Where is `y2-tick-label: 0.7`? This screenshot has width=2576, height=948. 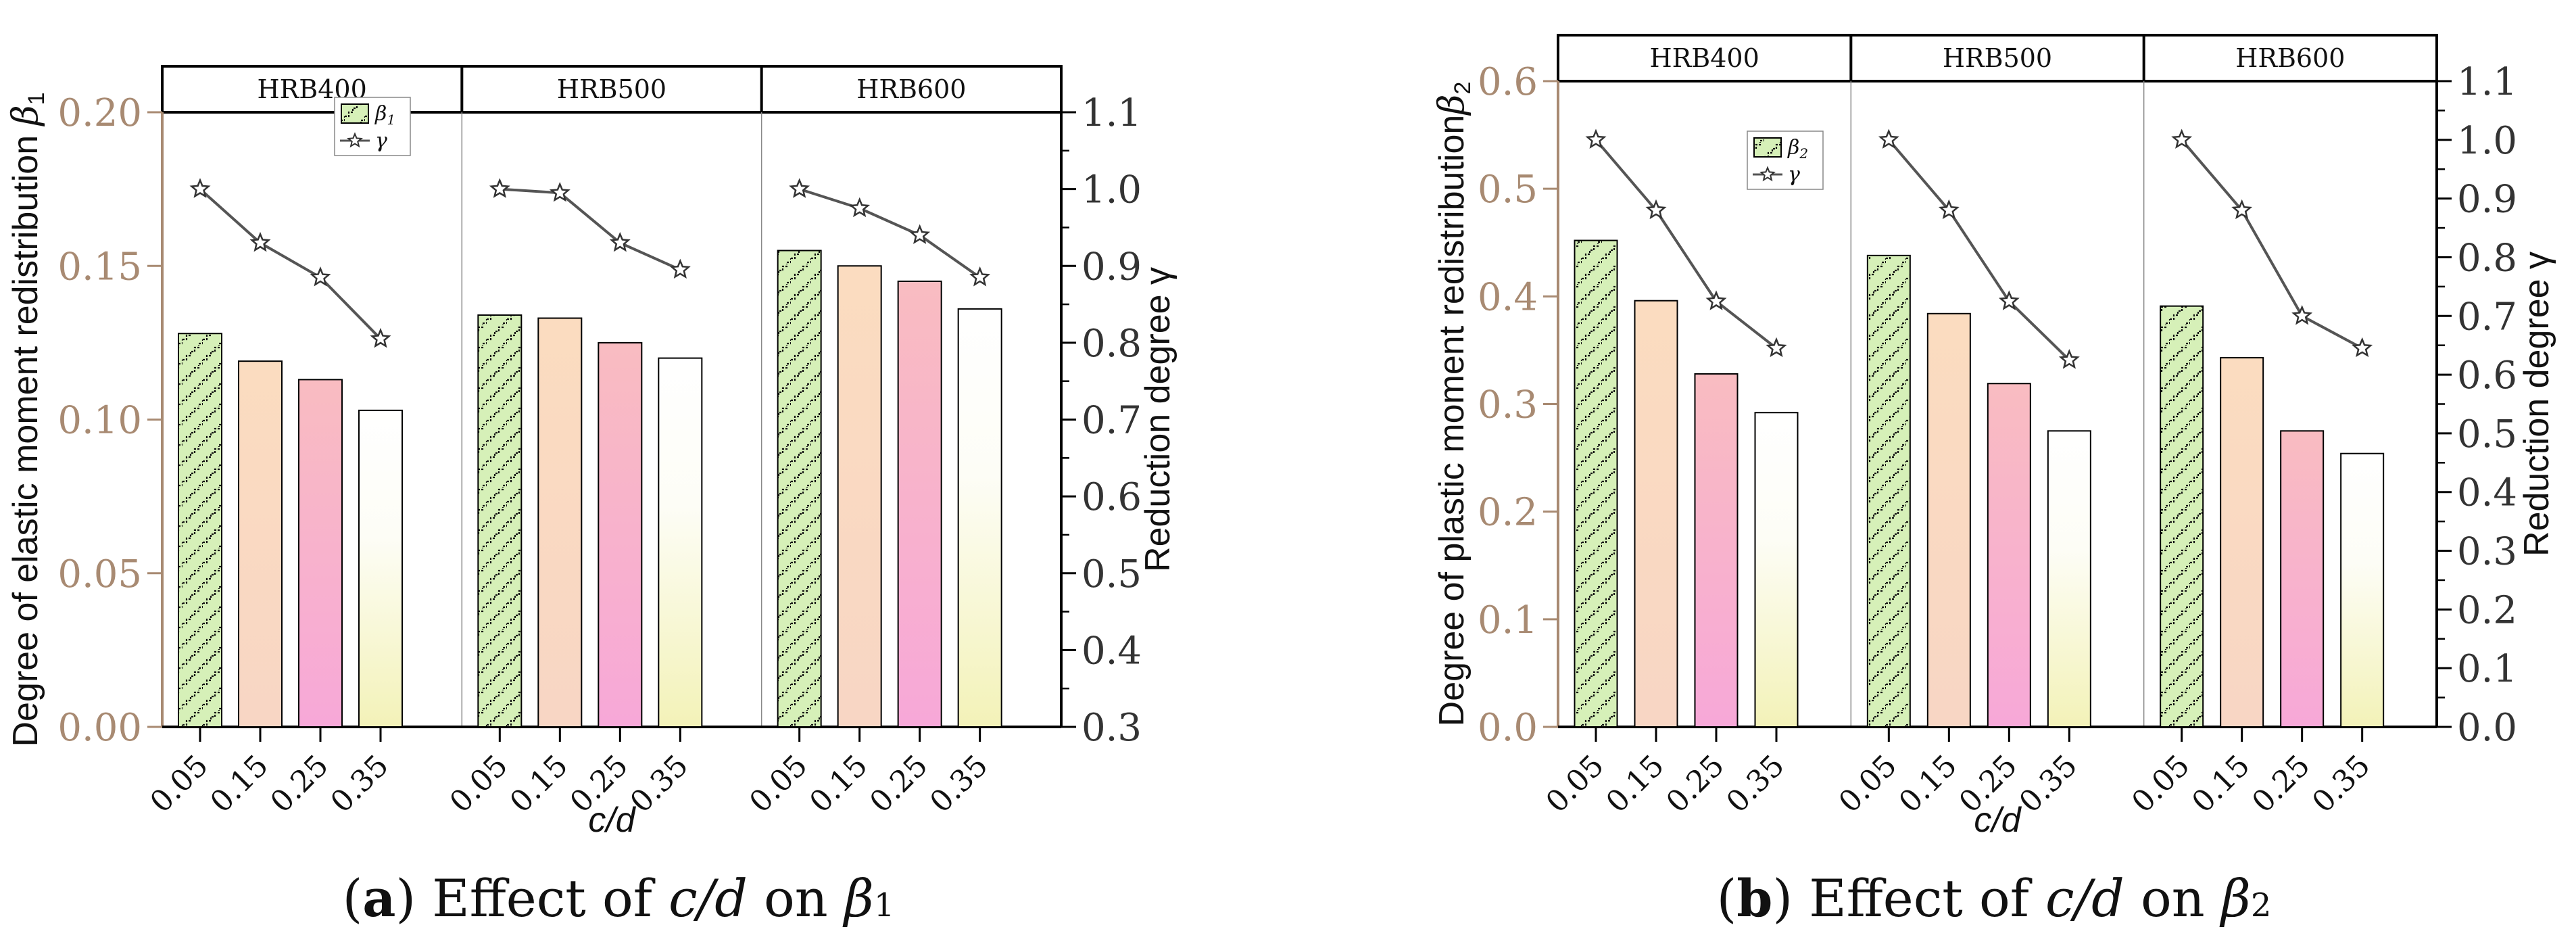 y2-tick-label: 0.7 is located at coordinates (2487, 317).